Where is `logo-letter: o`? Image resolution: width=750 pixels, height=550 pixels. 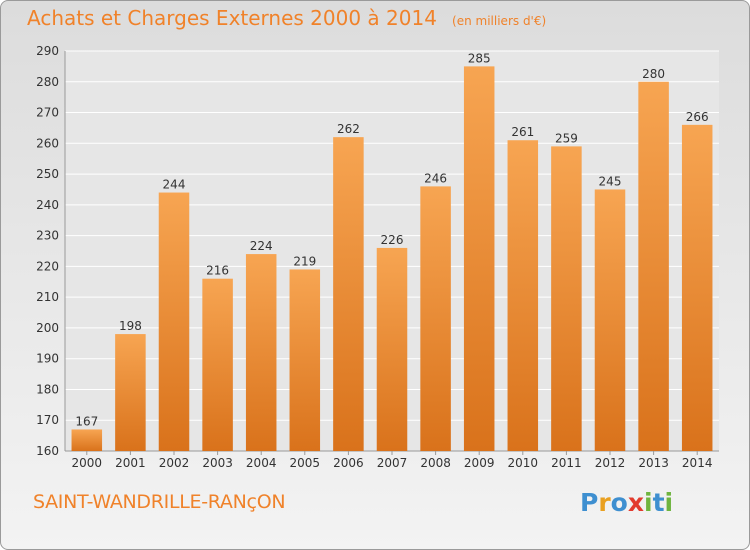 logo-letter: o is located at coordinates (619, 502).